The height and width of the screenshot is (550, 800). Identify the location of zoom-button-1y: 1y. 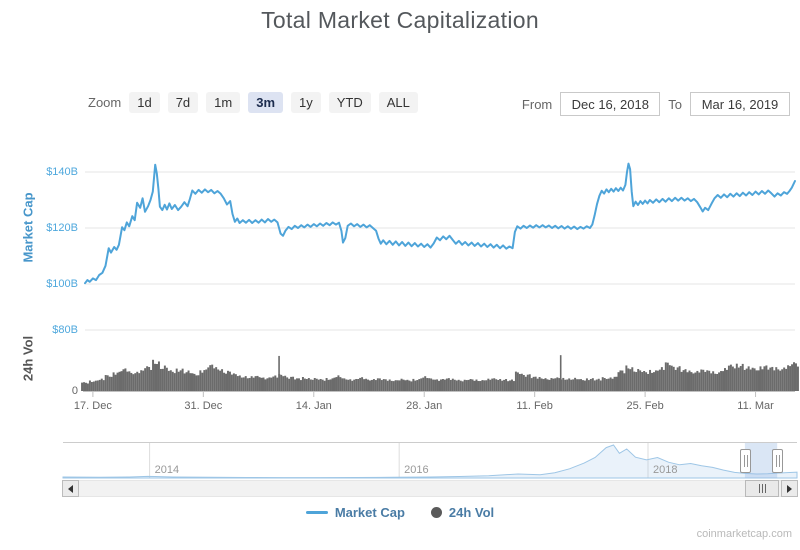
(306, 102).